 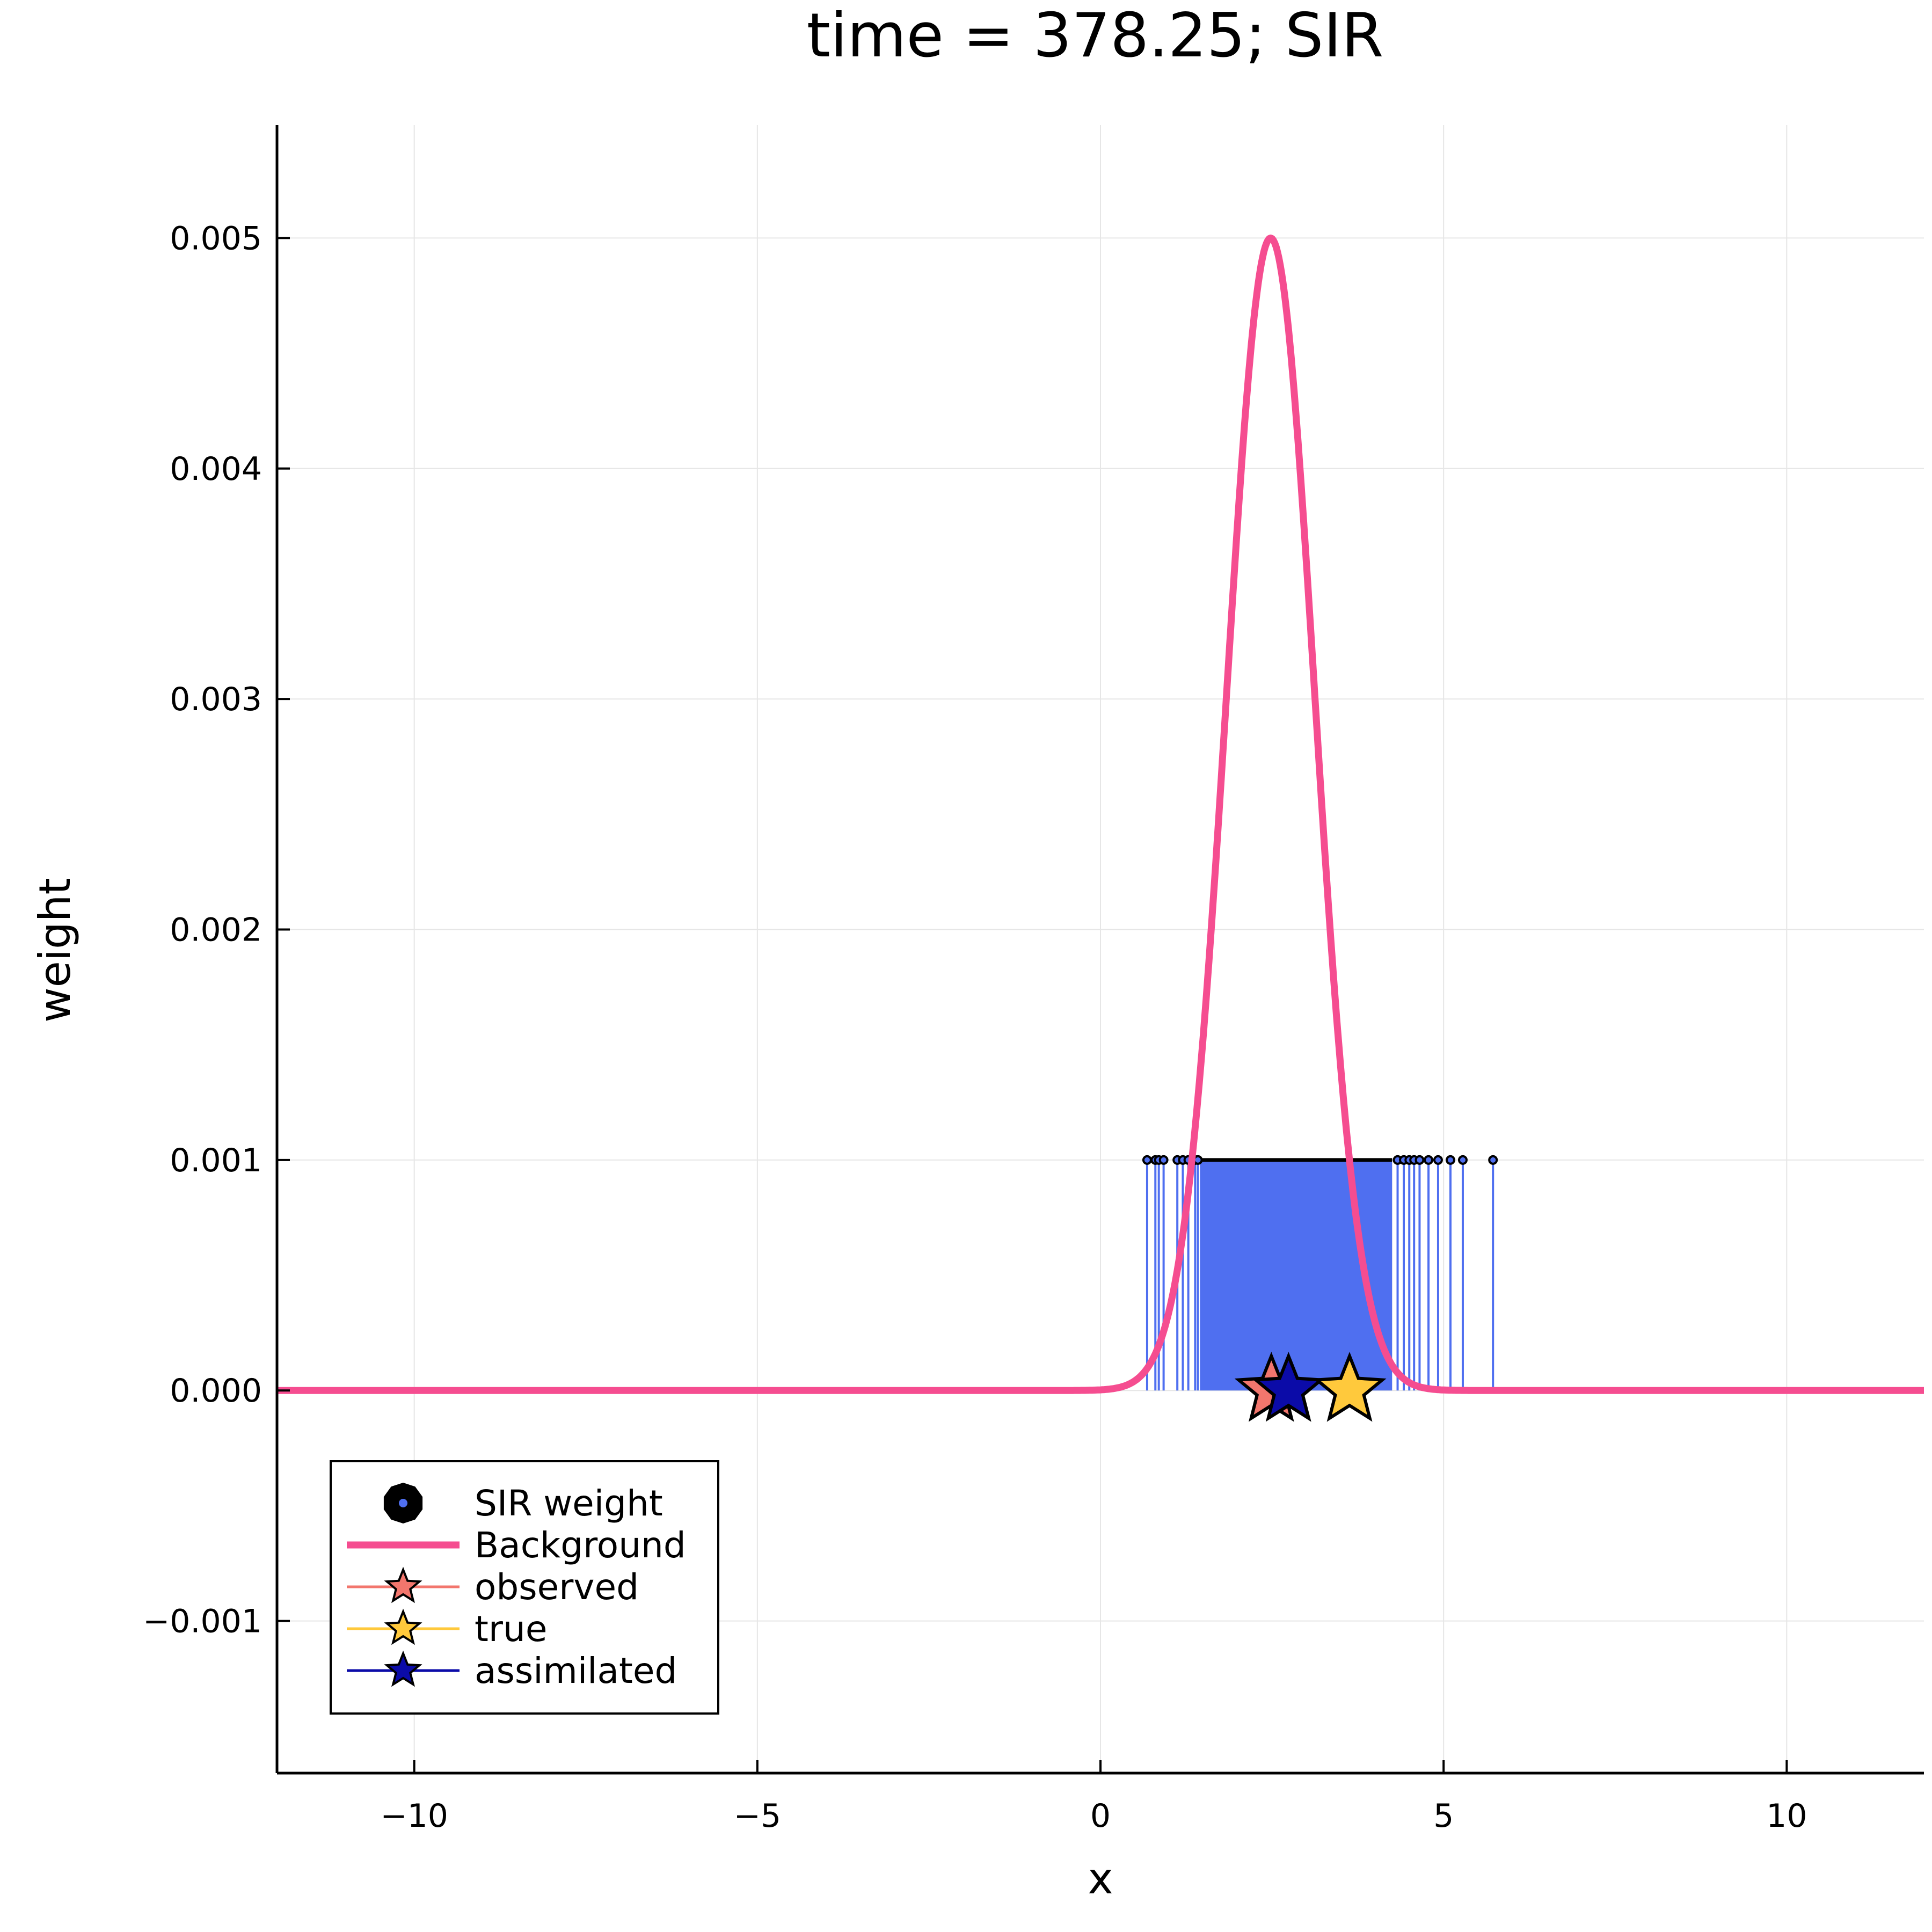 I want to click on x-ticks: −10 −5 0 5 10, so click(x=1093, y=1797).